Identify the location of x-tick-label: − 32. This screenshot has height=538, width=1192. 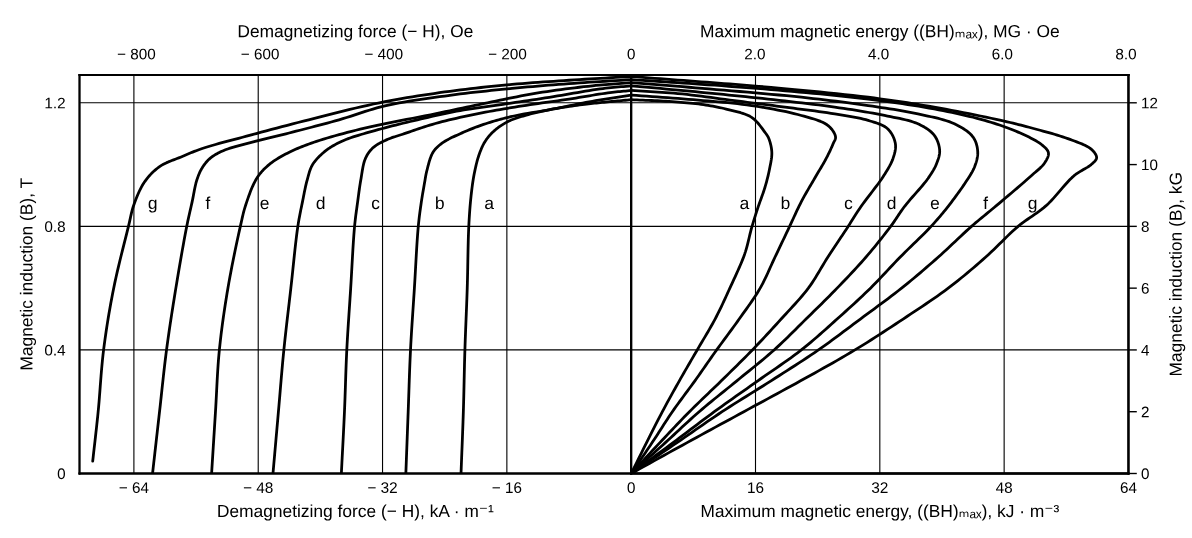
(382, 488).